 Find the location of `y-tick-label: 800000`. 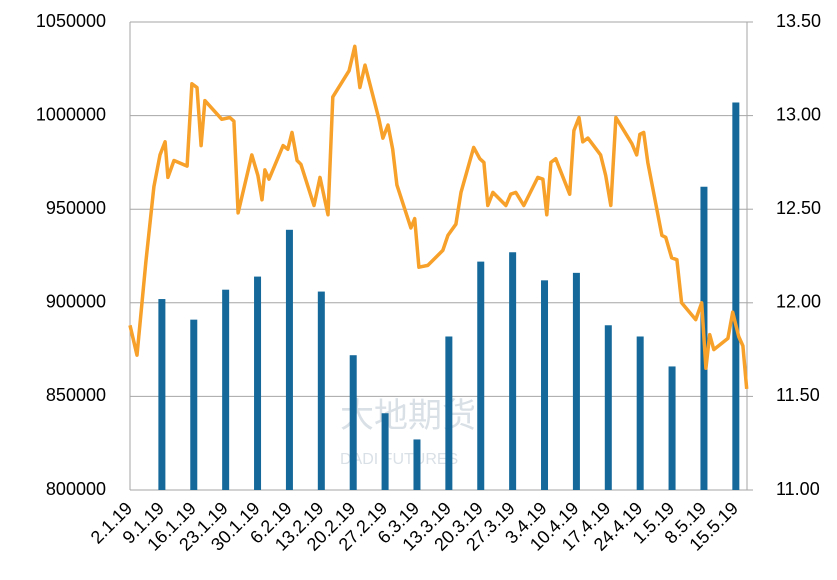

y-tick-label: 800000 is located at coordinates (76, 489).